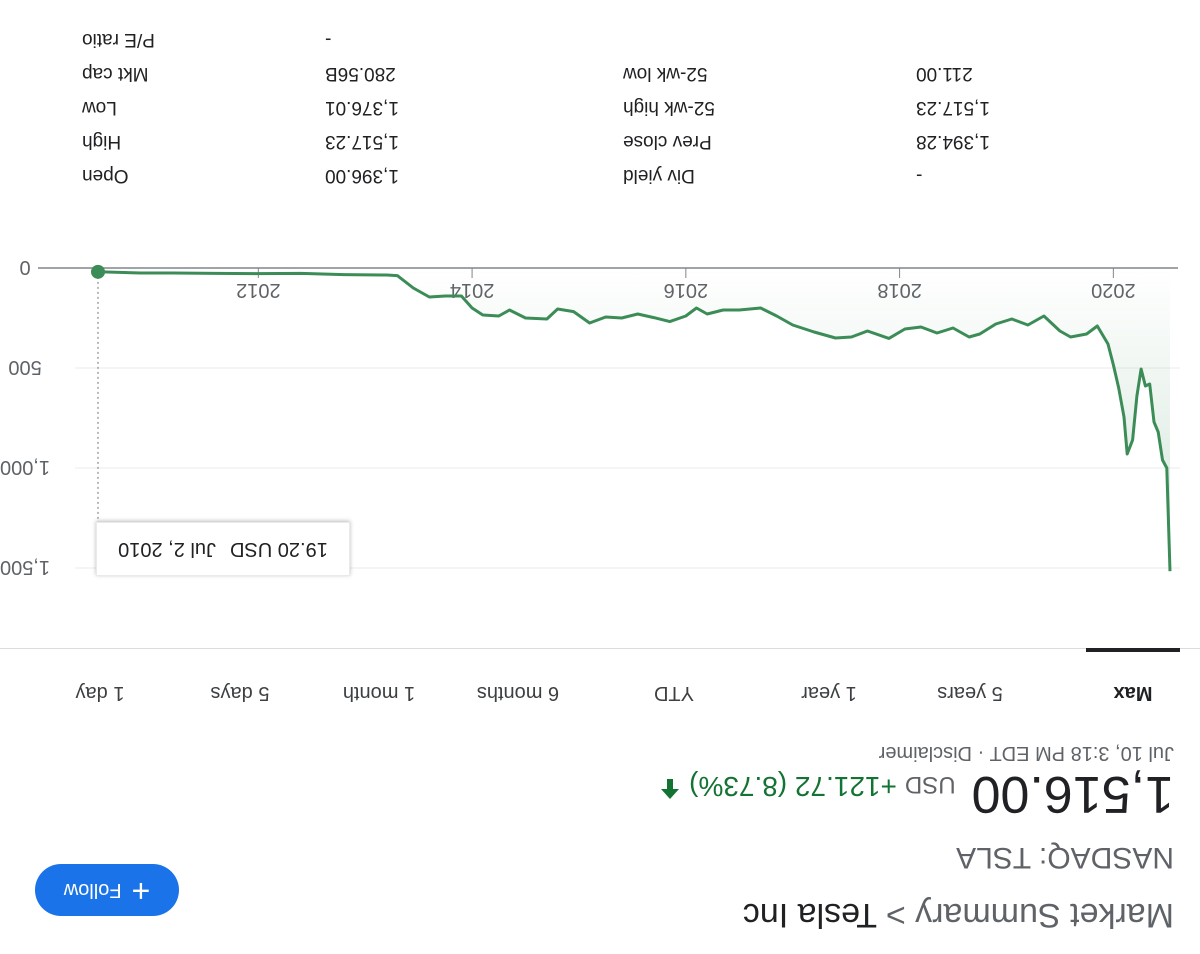  What do you see at coordinates (118, 39) in the screenshot?
I see `stat-label-pe-ratio: P/E ratio` at bounding box center [118, 39].